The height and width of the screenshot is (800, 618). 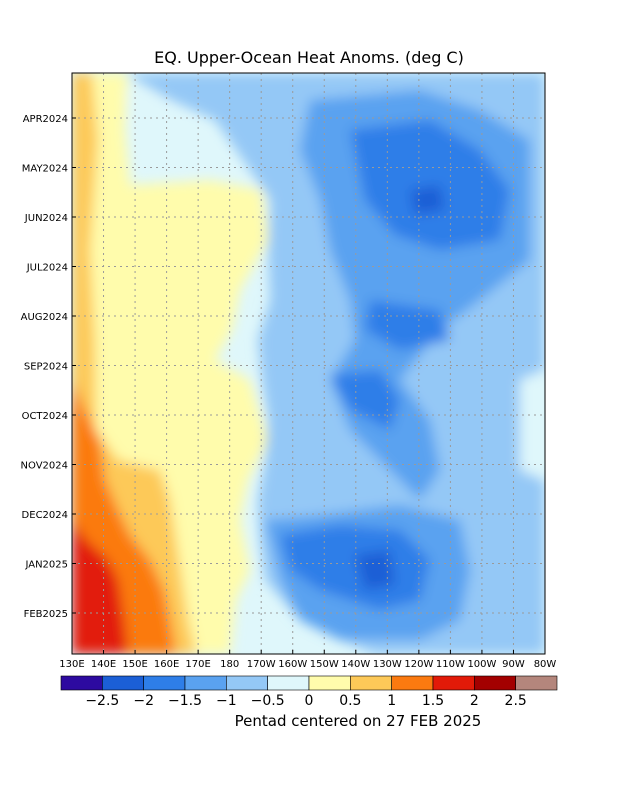 I want to click on colorbar-label: −1.5, so click(x=185, y=701).